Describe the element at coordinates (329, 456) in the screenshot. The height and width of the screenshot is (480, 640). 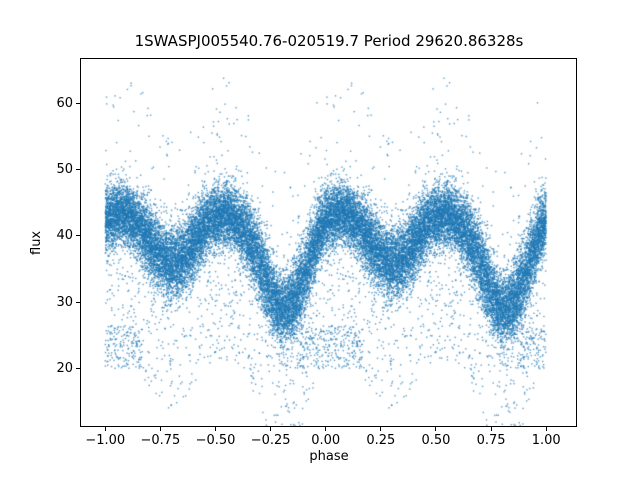
I see `x-axis-label: phase` at that location.